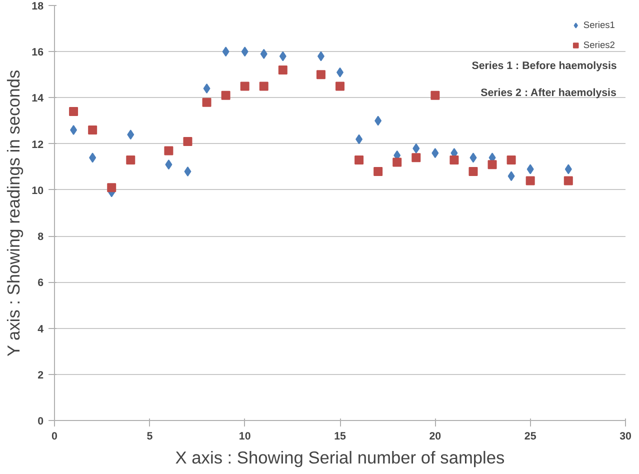 This screenshot has height=474, width=639. I want to click on x-tick-label: 20, so click(435, 436).